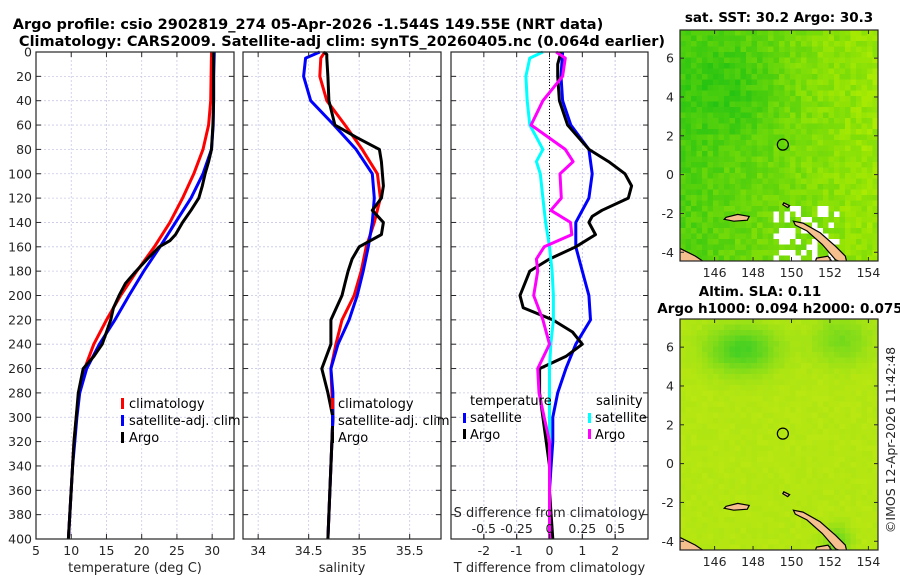 This screenshot has height=580, width=900. What do you see at coordinates (20, 271) in the screenshot?
I see `y-tick-label: 180` at bounding box center [20, 271].